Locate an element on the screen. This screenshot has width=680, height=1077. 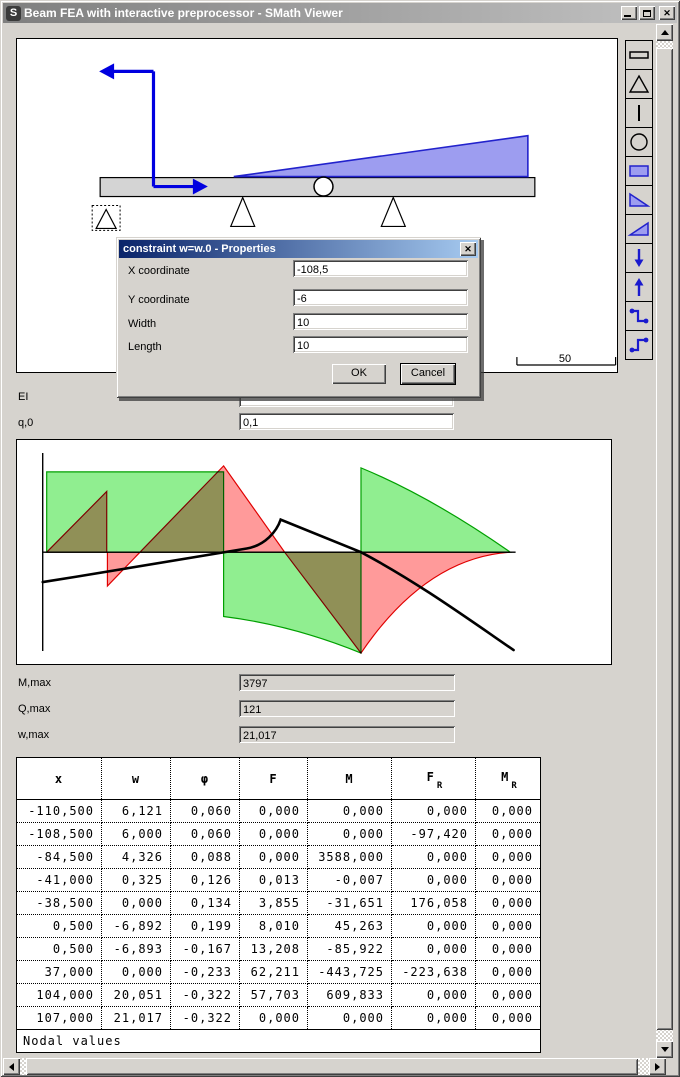
table-cell: -31,651 is located at coordinates (349, 903).